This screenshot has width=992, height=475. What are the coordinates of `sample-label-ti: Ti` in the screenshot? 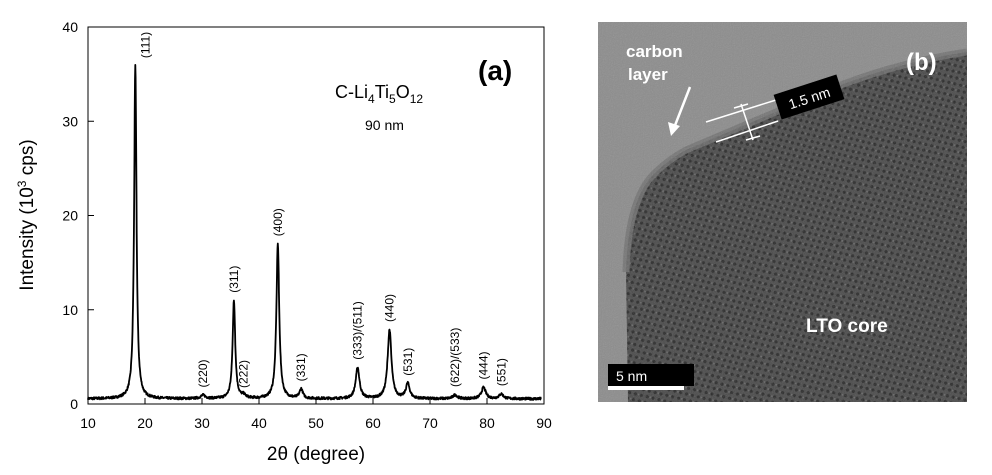 It's located at (382, 92).